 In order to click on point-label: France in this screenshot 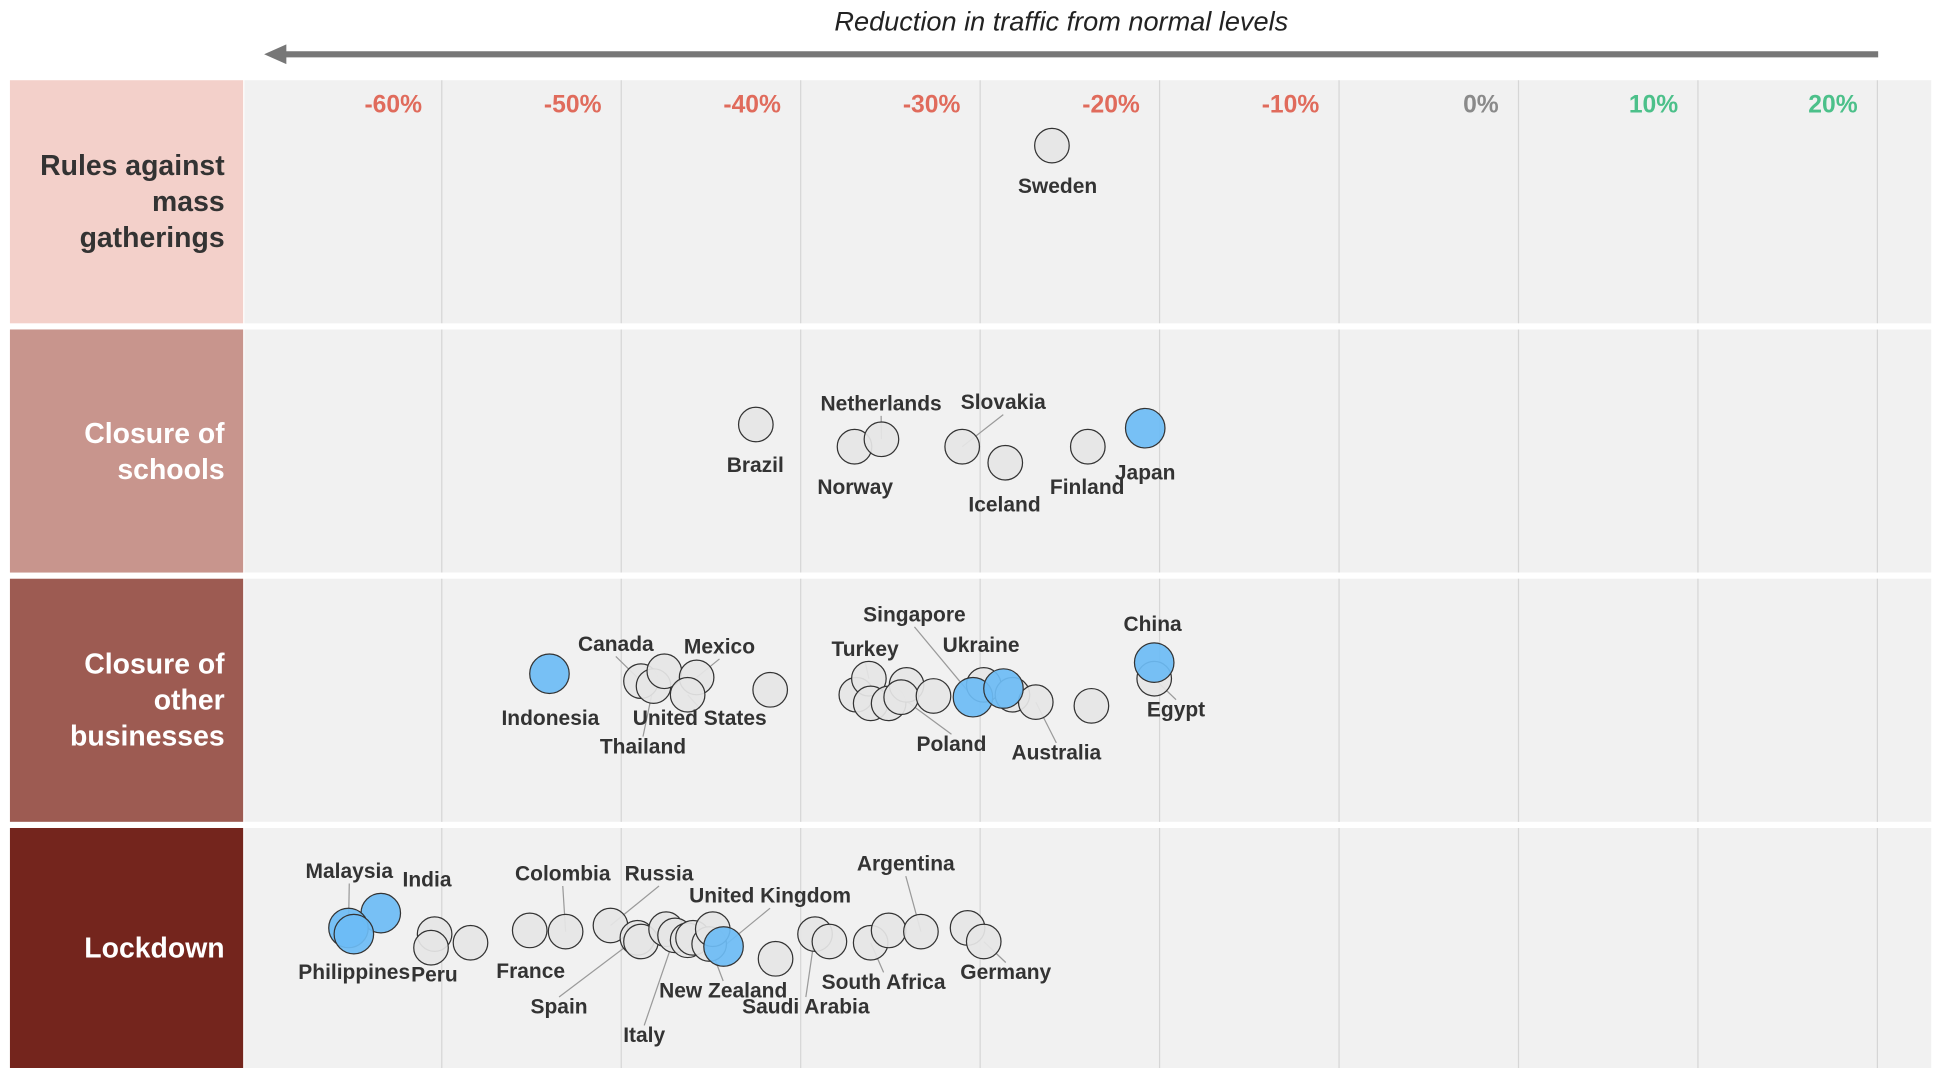, I will do `click(530, 971)`.